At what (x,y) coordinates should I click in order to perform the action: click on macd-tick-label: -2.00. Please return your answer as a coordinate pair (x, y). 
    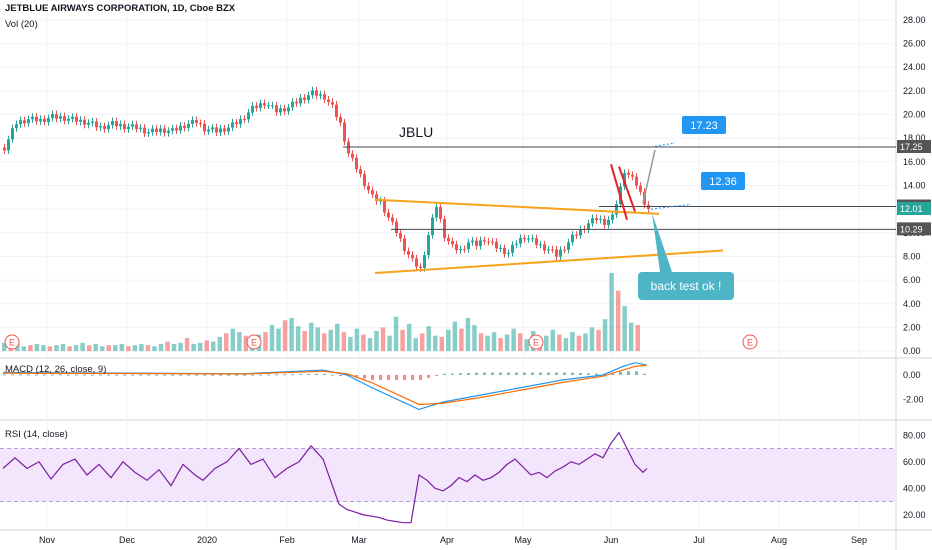
    Looking at the image, I should click on (913, 400).